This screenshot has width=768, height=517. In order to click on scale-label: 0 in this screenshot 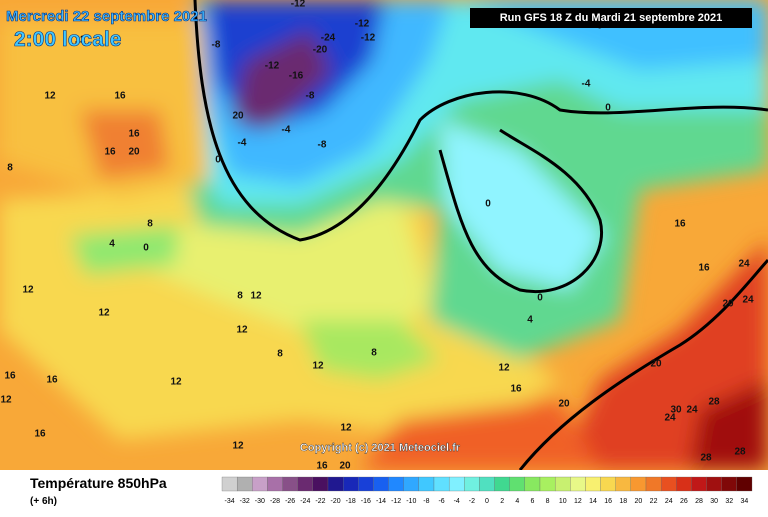, I will do `click(487, 501)`.